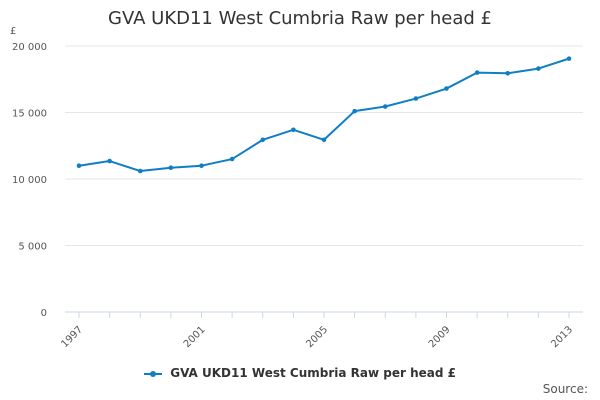 The width and height of the screenshot is (600, 400). I want to click on legend: GVA UKD11 West Cumbria Raw per head £, so click(300, 373).